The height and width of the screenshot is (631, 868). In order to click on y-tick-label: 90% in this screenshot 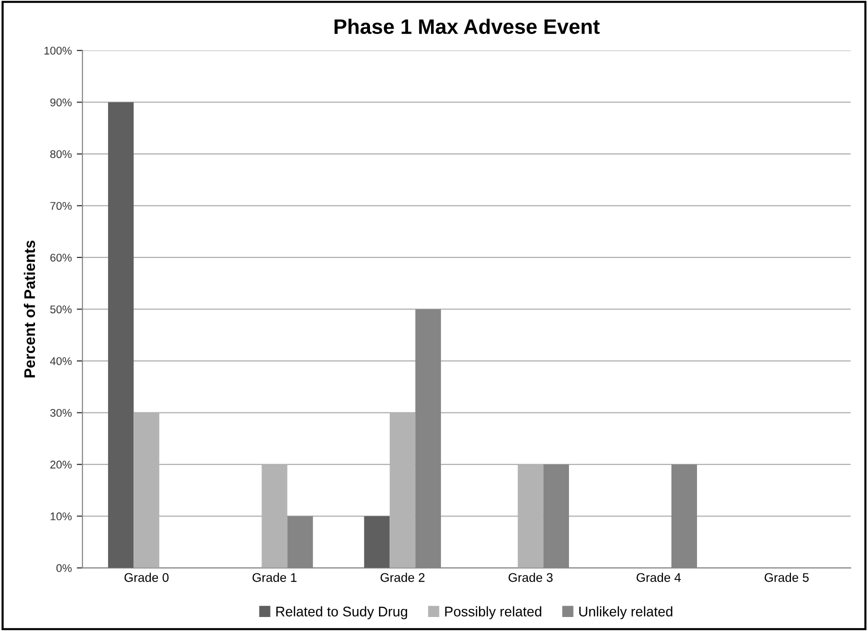, I will do `click(61, 102)`.